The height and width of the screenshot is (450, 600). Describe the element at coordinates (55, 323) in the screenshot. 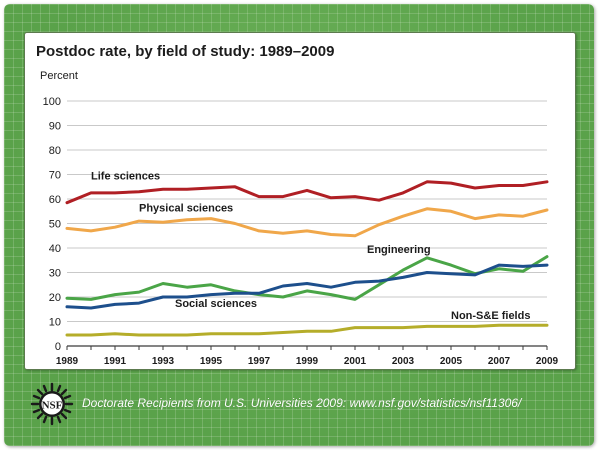

I see `y-tick-label-10: 10` at that location.